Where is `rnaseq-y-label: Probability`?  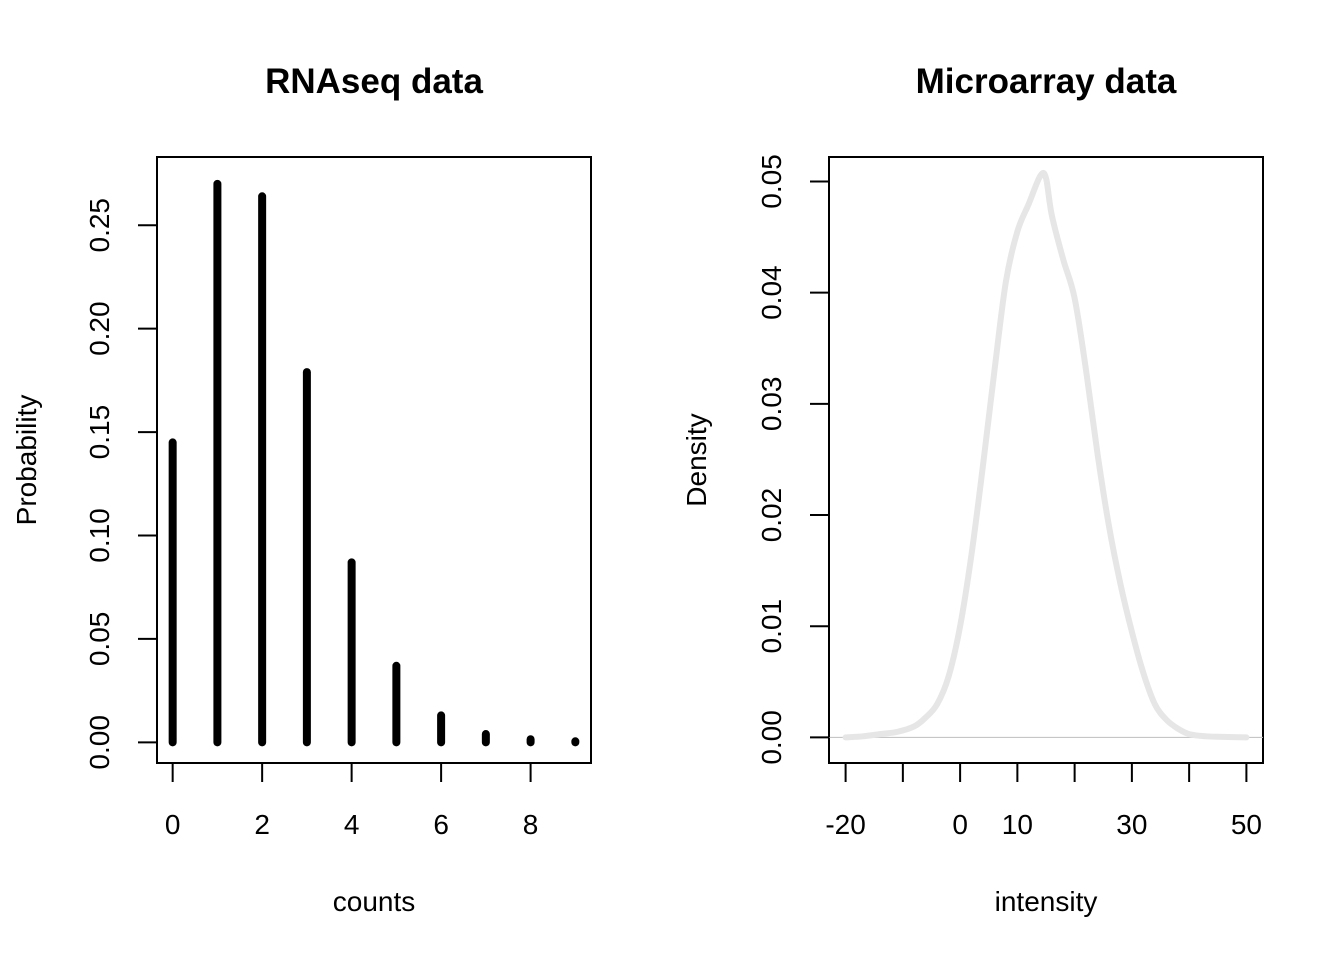
rnaseq-y-label: Probability is located at coordinates (26, 460).